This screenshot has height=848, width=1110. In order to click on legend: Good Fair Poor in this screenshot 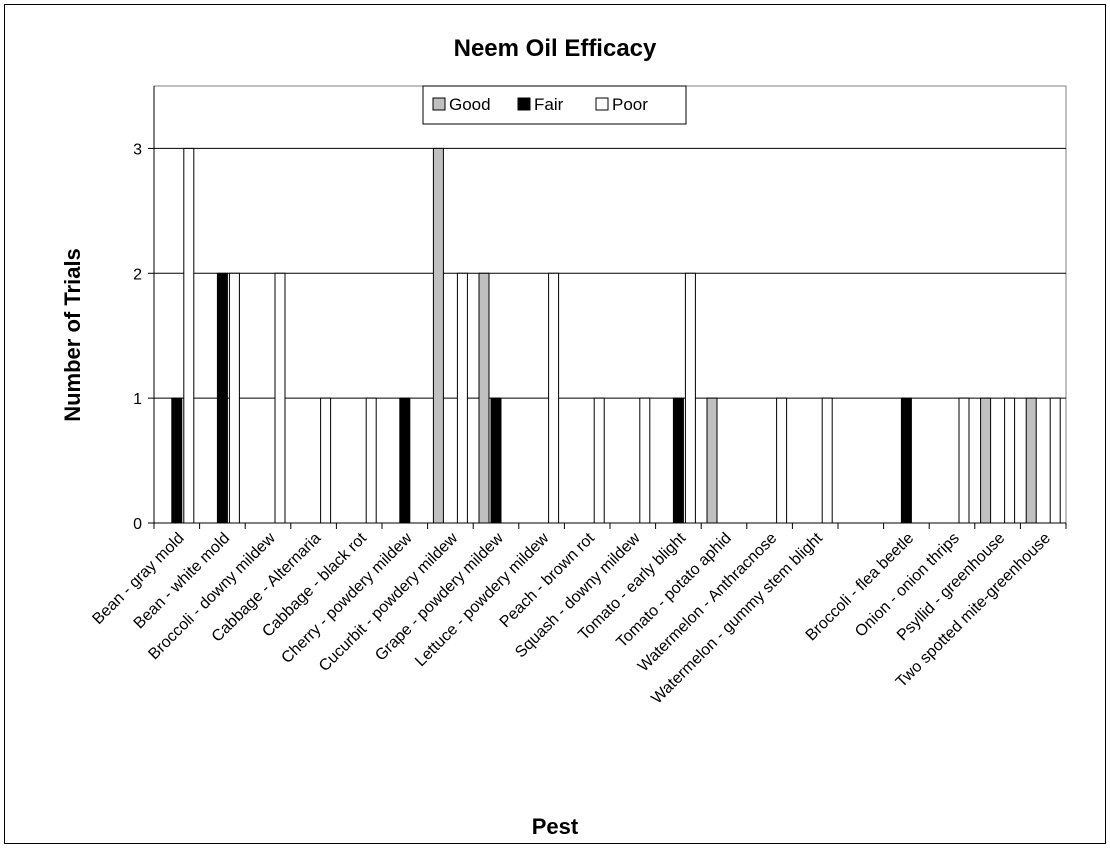, I will do `click(554, 105)`.